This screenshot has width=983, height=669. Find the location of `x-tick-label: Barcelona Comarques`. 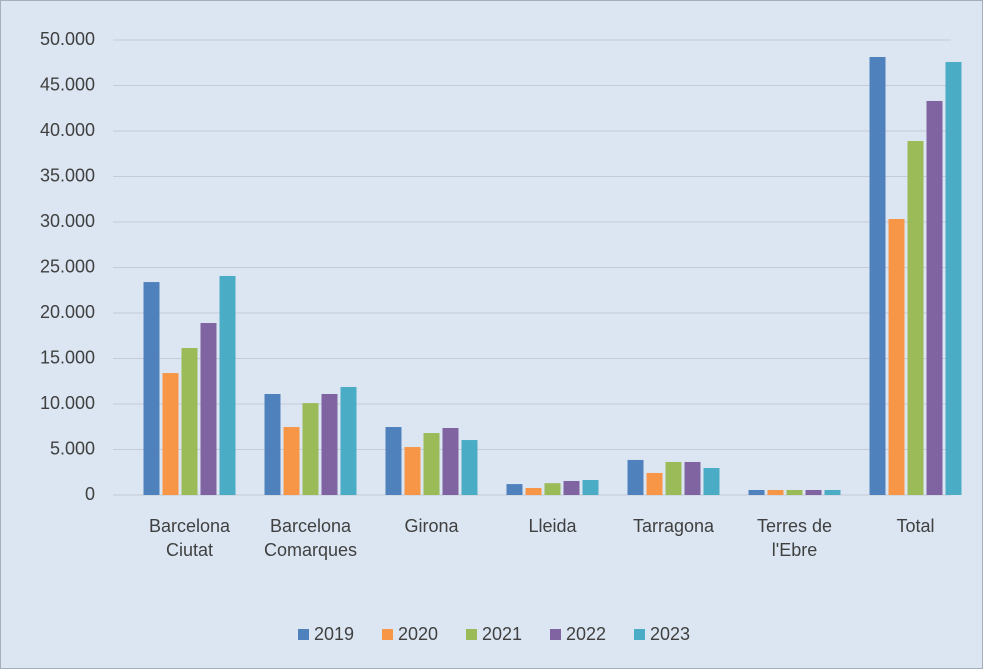

x-tick-label: Barcelona Comarques is located at coordinates (310, 538).